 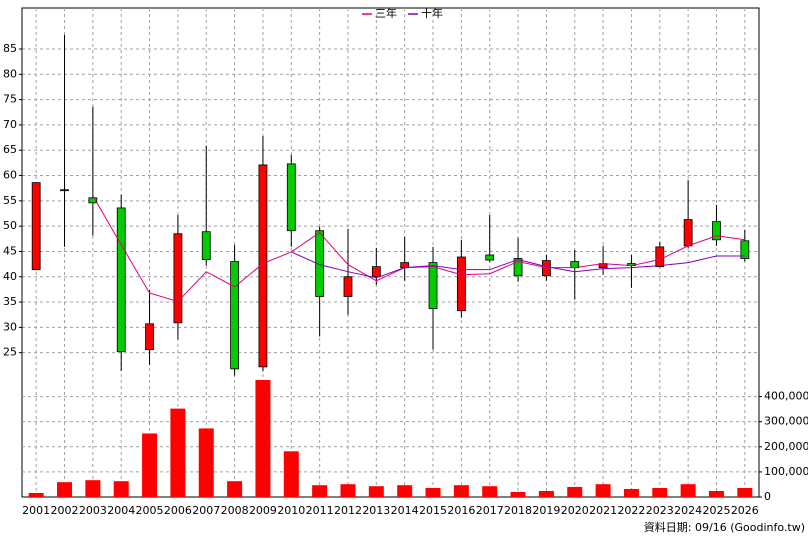 I want to click on ma-line, so click(x=518, y=265).